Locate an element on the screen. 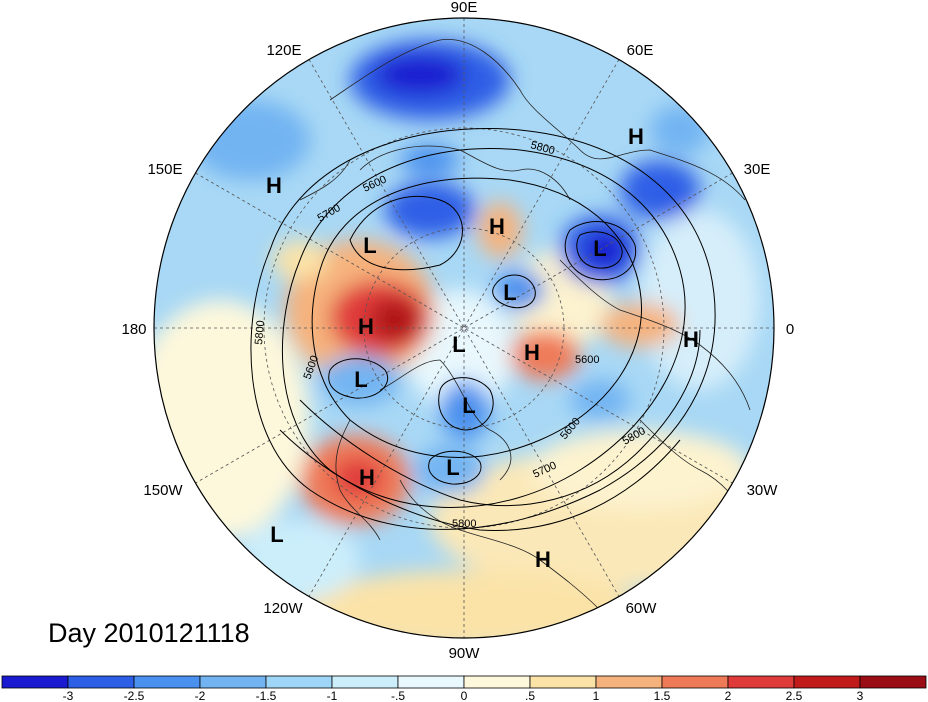 The image size is (928, 702). colorbar-tick-label: 3 is located at coordinates (860, 695).